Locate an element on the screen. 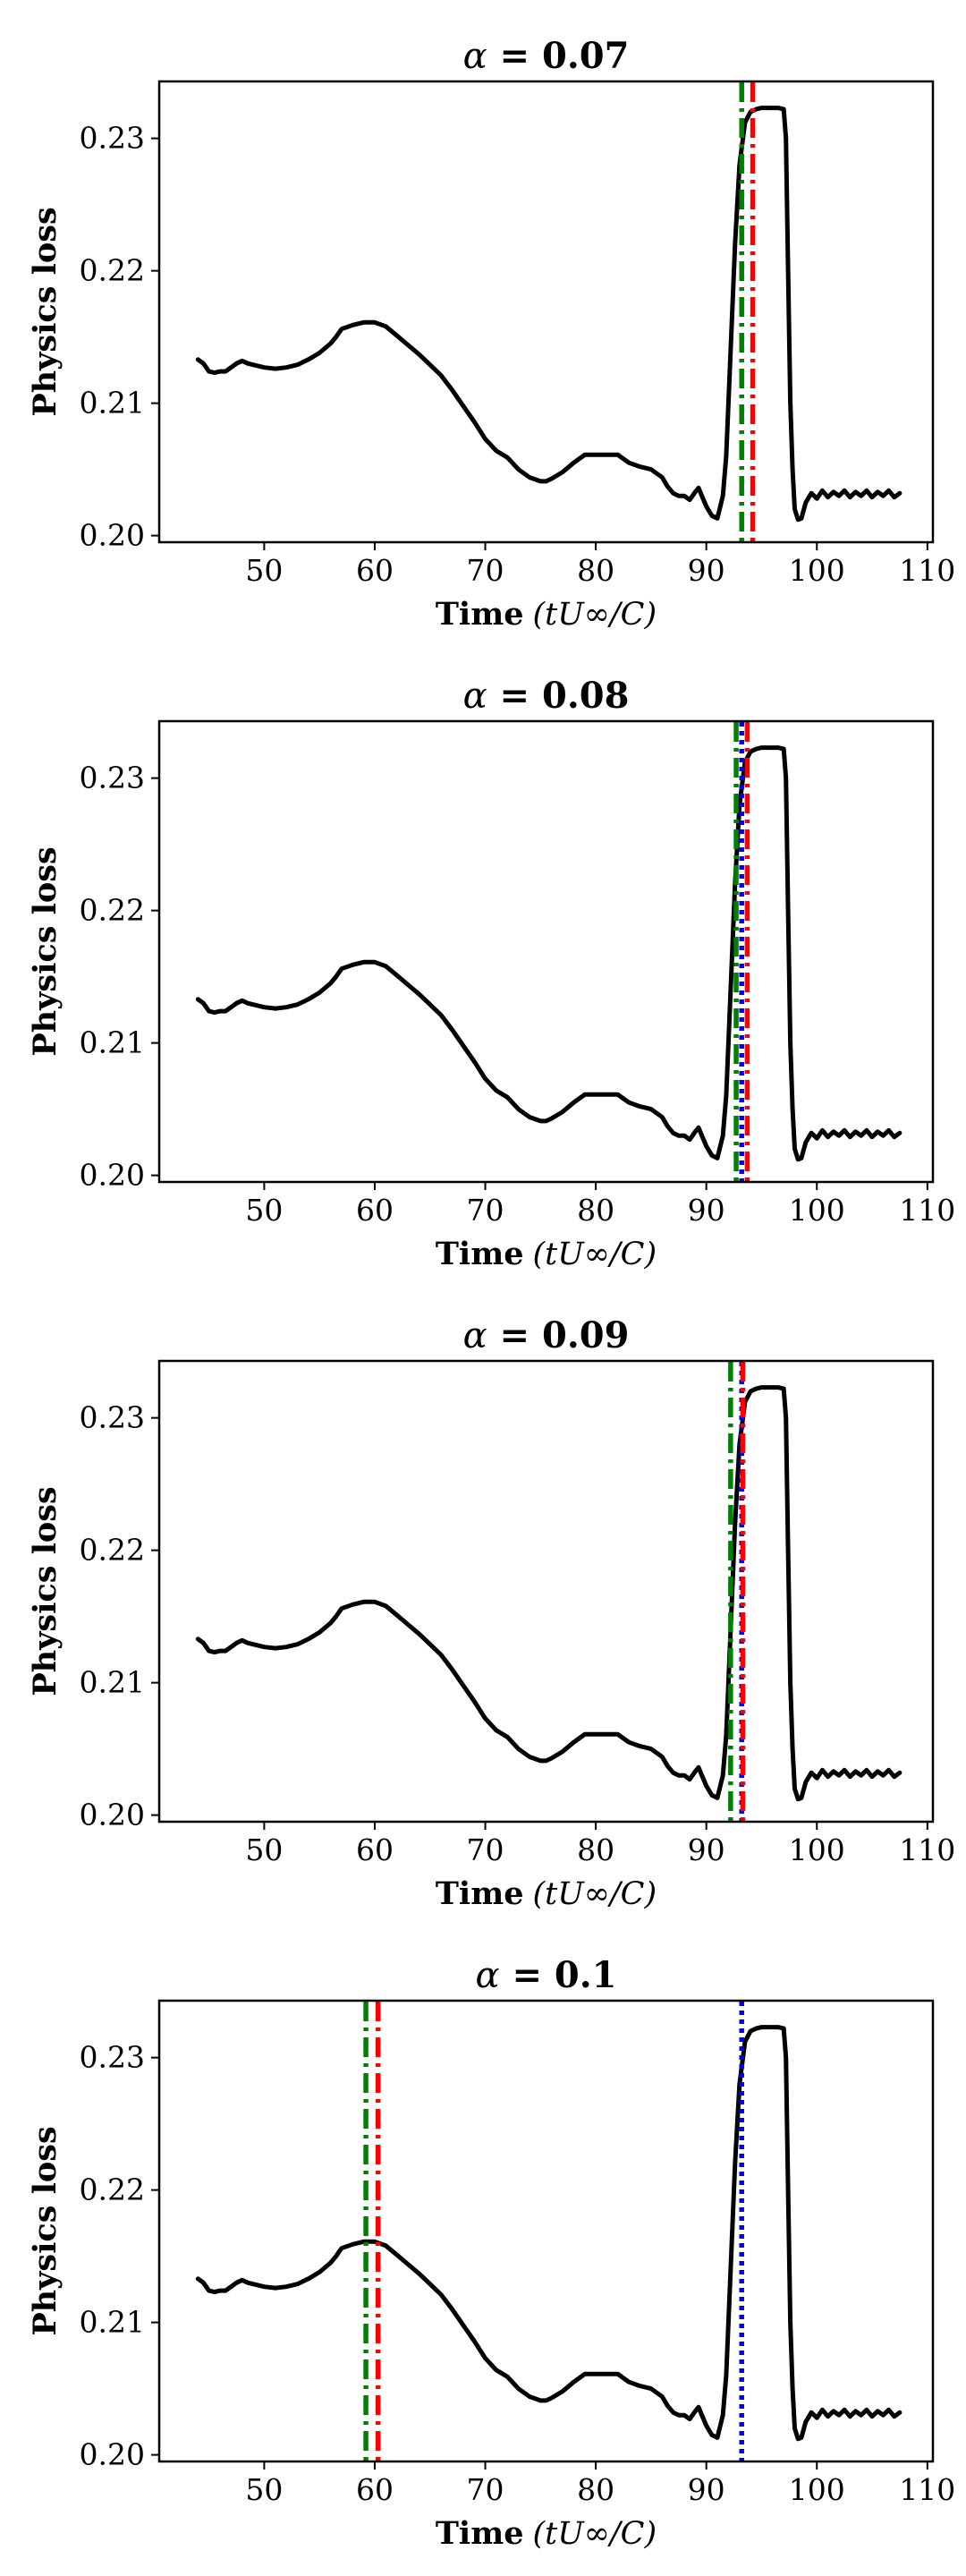  title-value: 0.08 is located at coordinates (585, 696).